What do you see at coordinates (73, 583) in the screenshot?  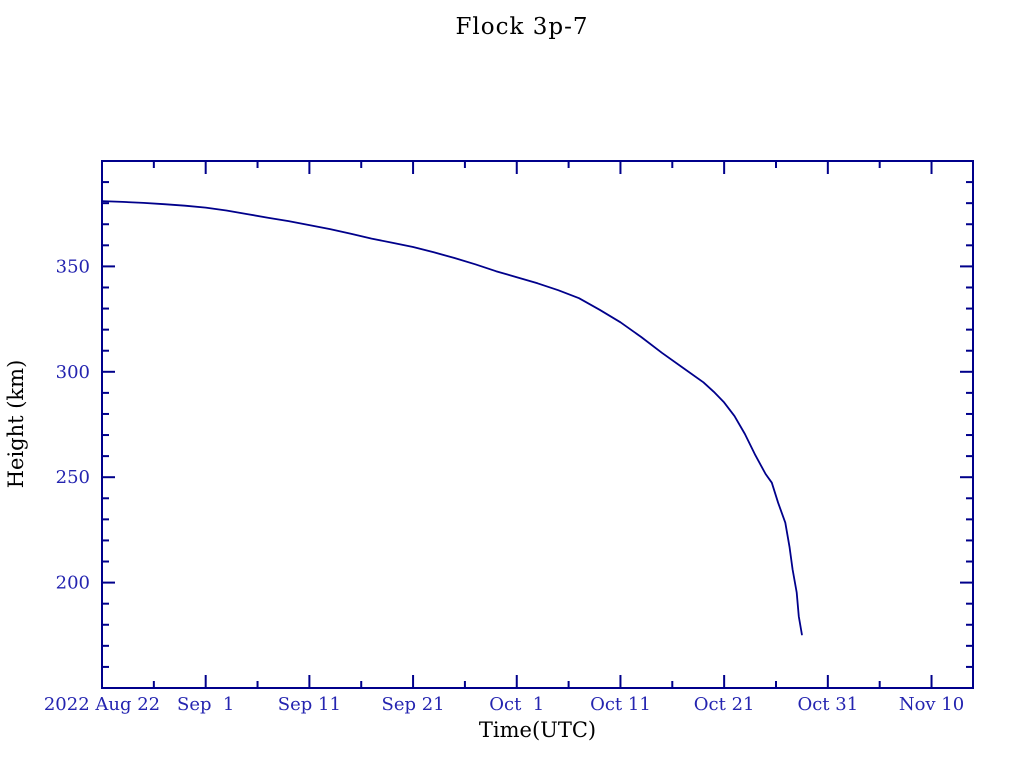 I see `y-tick-label: 200` at bounding box center [73, 583].